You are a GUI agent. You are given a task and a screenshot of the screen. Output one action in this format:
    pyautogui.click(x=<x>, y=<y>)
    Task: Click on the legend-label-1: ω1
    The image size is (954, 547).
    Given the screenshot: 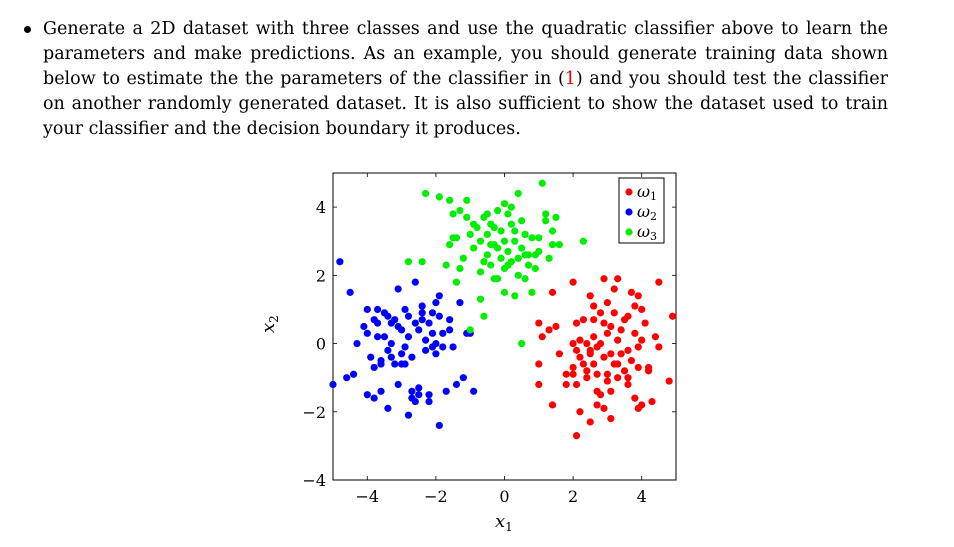 What is the action you would take?
    pyautogui.click(x=647, y=192)
    